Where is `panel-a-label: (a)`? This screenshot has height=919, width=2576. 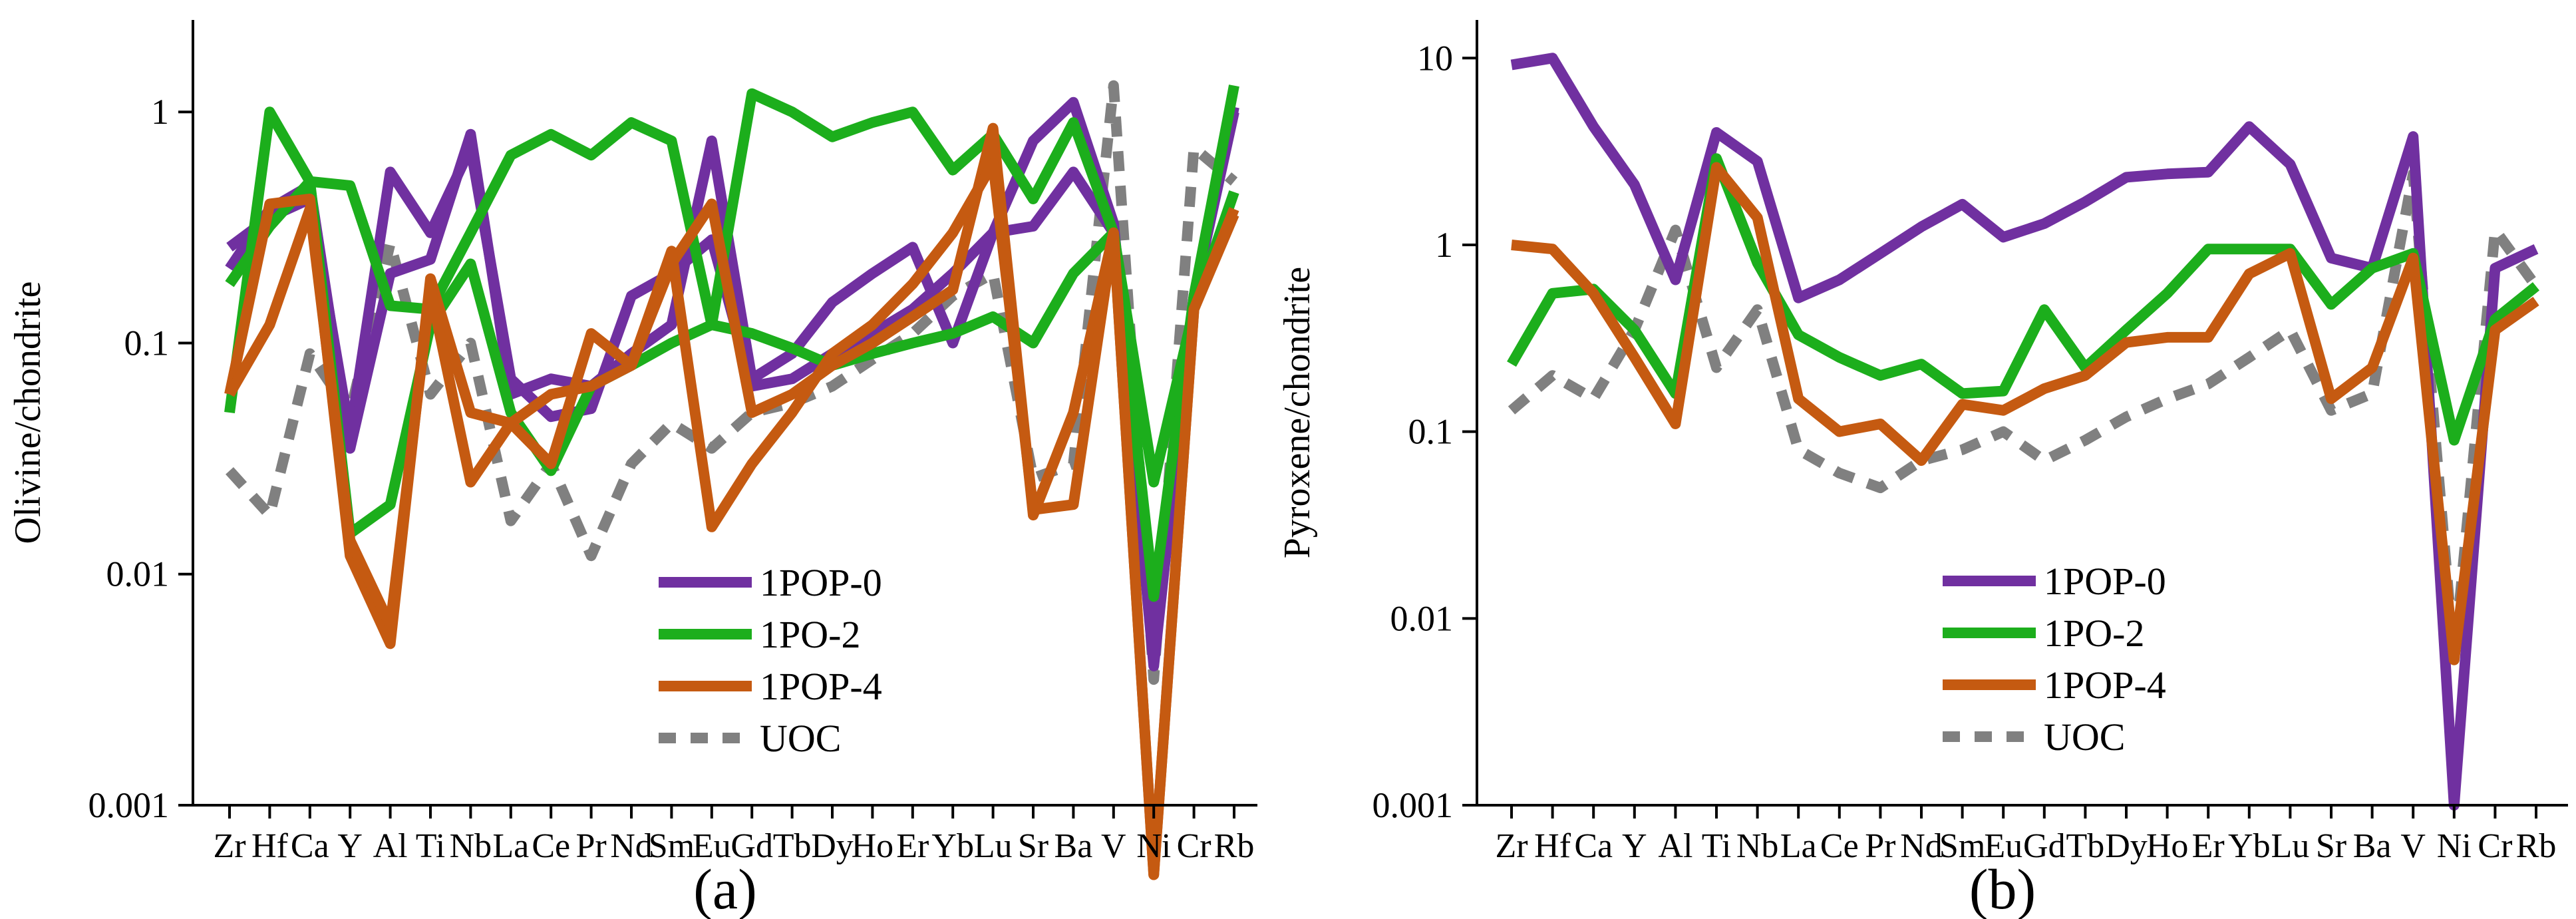 panel-a-label: (a) is located at coordinates (724, 888).